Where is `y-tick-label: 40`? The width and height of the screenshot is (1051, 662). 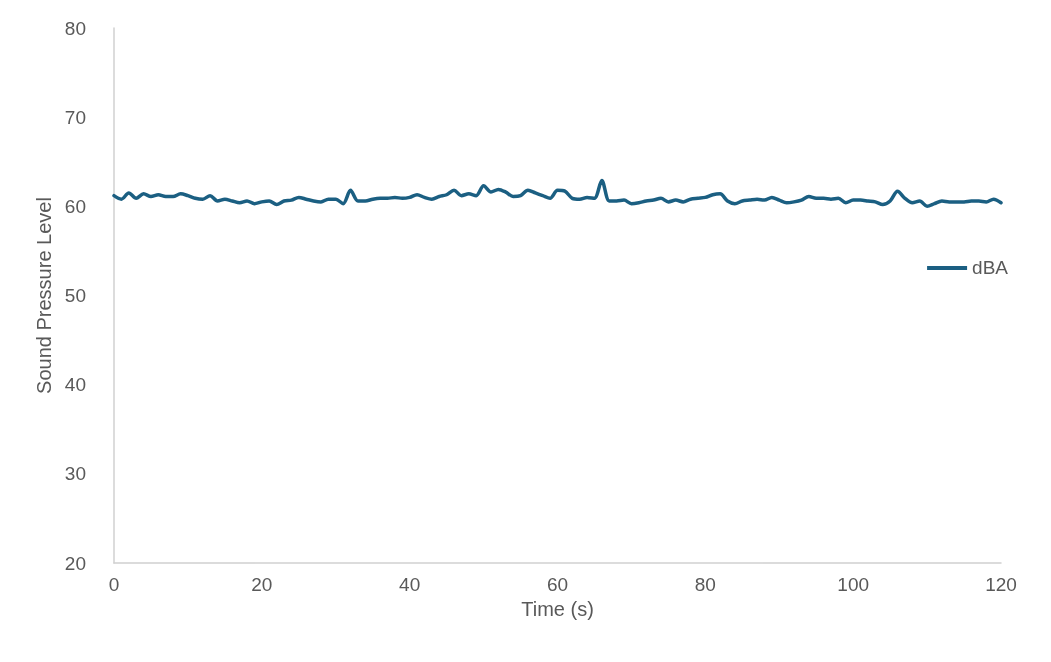
y-tick-label: 40 is located at coordinates (75, 385).